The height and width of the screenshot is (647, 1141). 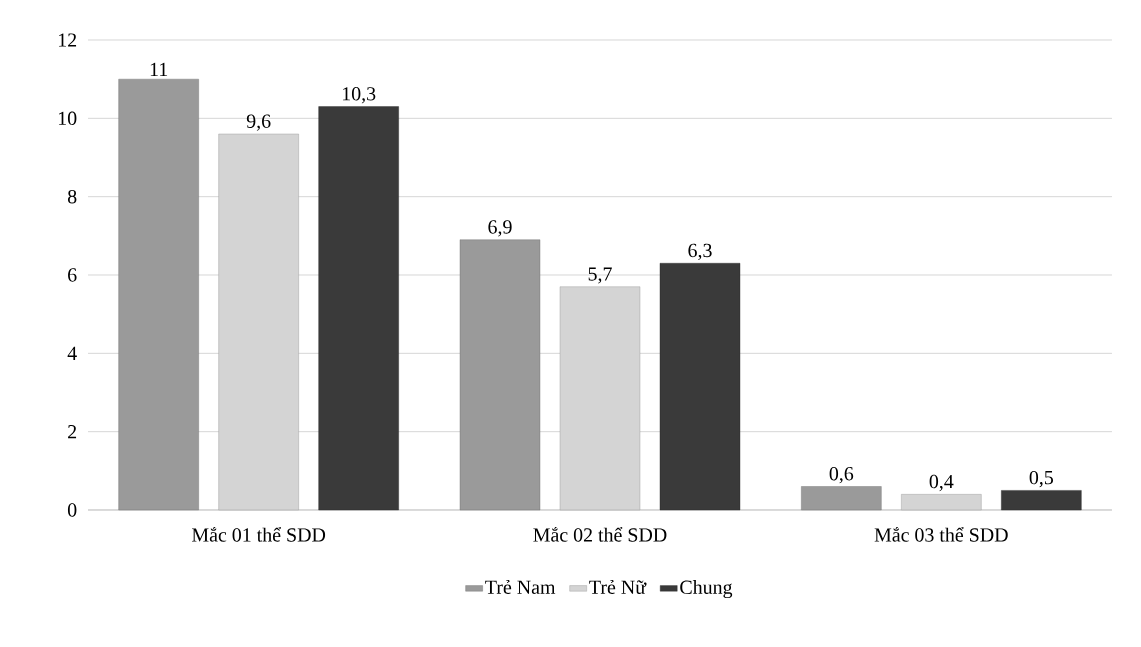 What do you see at coordinates (700, 252) in the screenshot?
I see `data-label: 6,3` at bounding box center [700, 252].